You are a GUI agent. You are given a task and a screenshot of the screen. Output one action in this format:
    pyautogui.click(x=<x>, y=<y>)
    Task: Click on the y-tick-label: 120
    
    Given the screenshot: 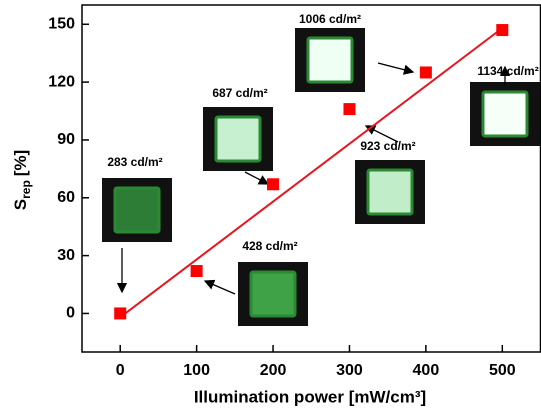 What is the action you would take?
    pyautogui.click(x=61, y=81)
    